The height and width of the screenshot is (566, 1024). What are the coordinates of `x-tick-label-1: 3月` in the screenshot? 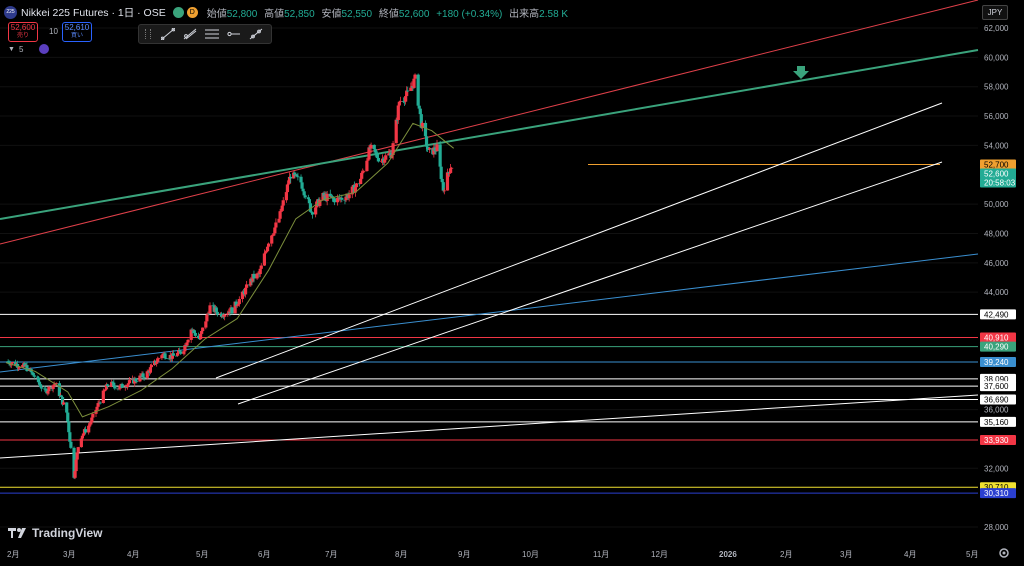 It's located at (69, 554).